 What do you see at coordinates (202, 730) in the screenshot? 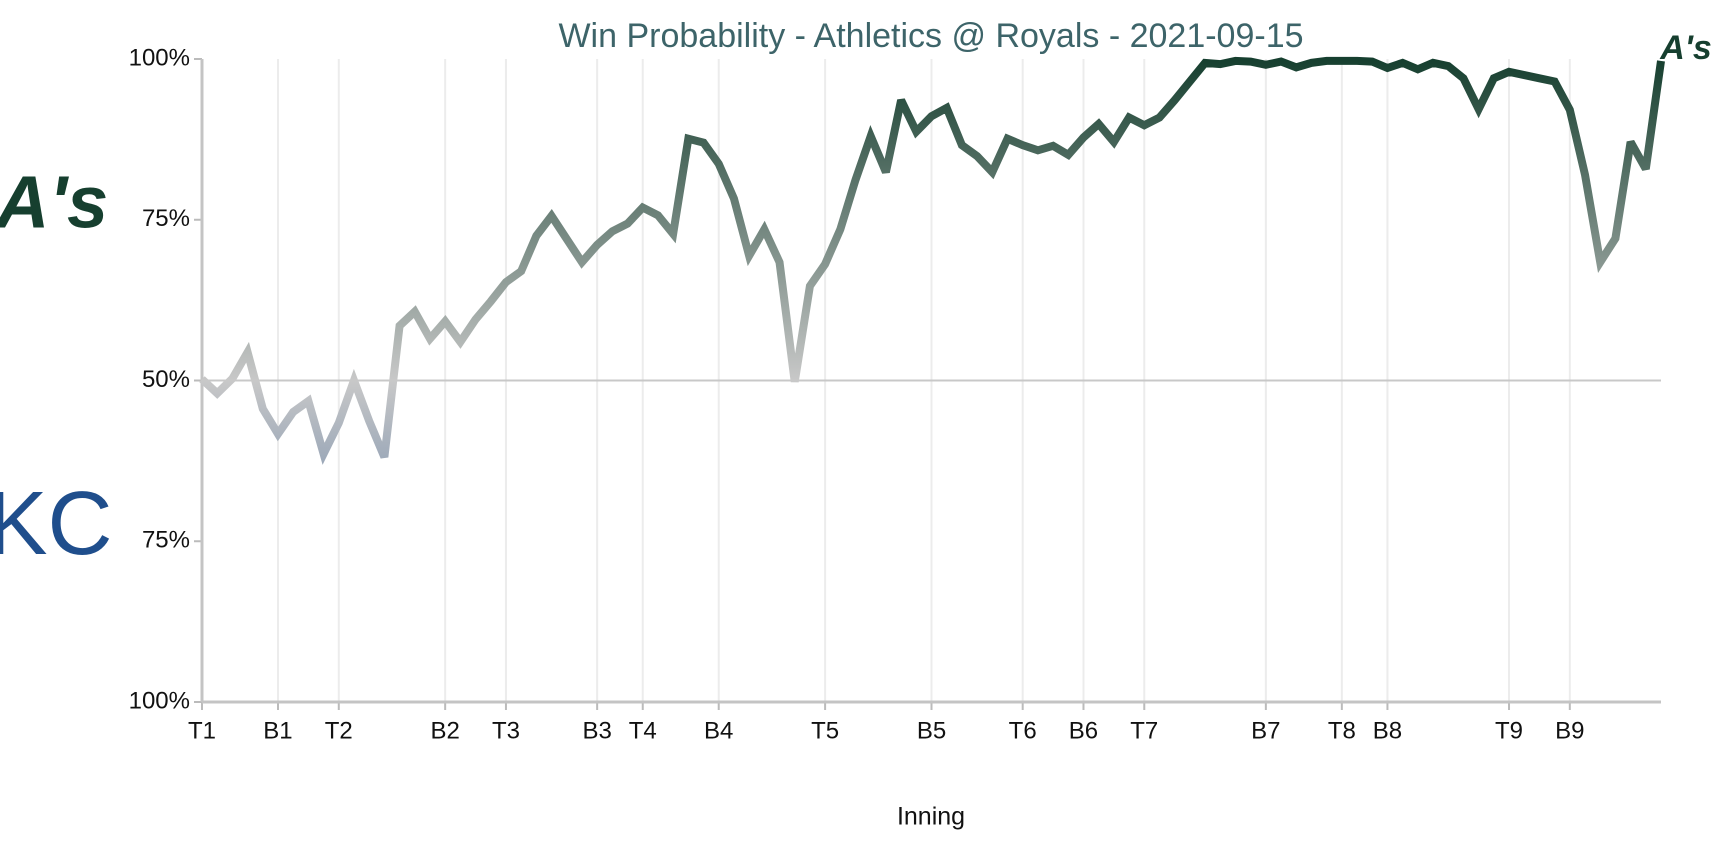
I see `x-tick-label: T1` at bounding box center [202, 730].